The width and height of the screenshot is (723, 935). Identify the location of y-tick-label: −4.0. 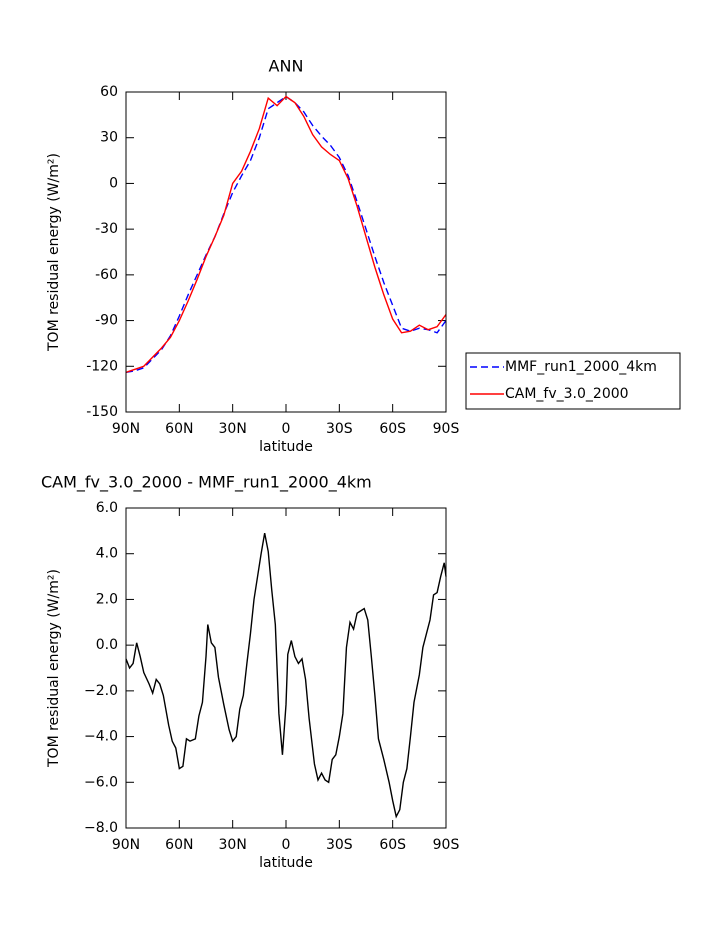
(101, 737).